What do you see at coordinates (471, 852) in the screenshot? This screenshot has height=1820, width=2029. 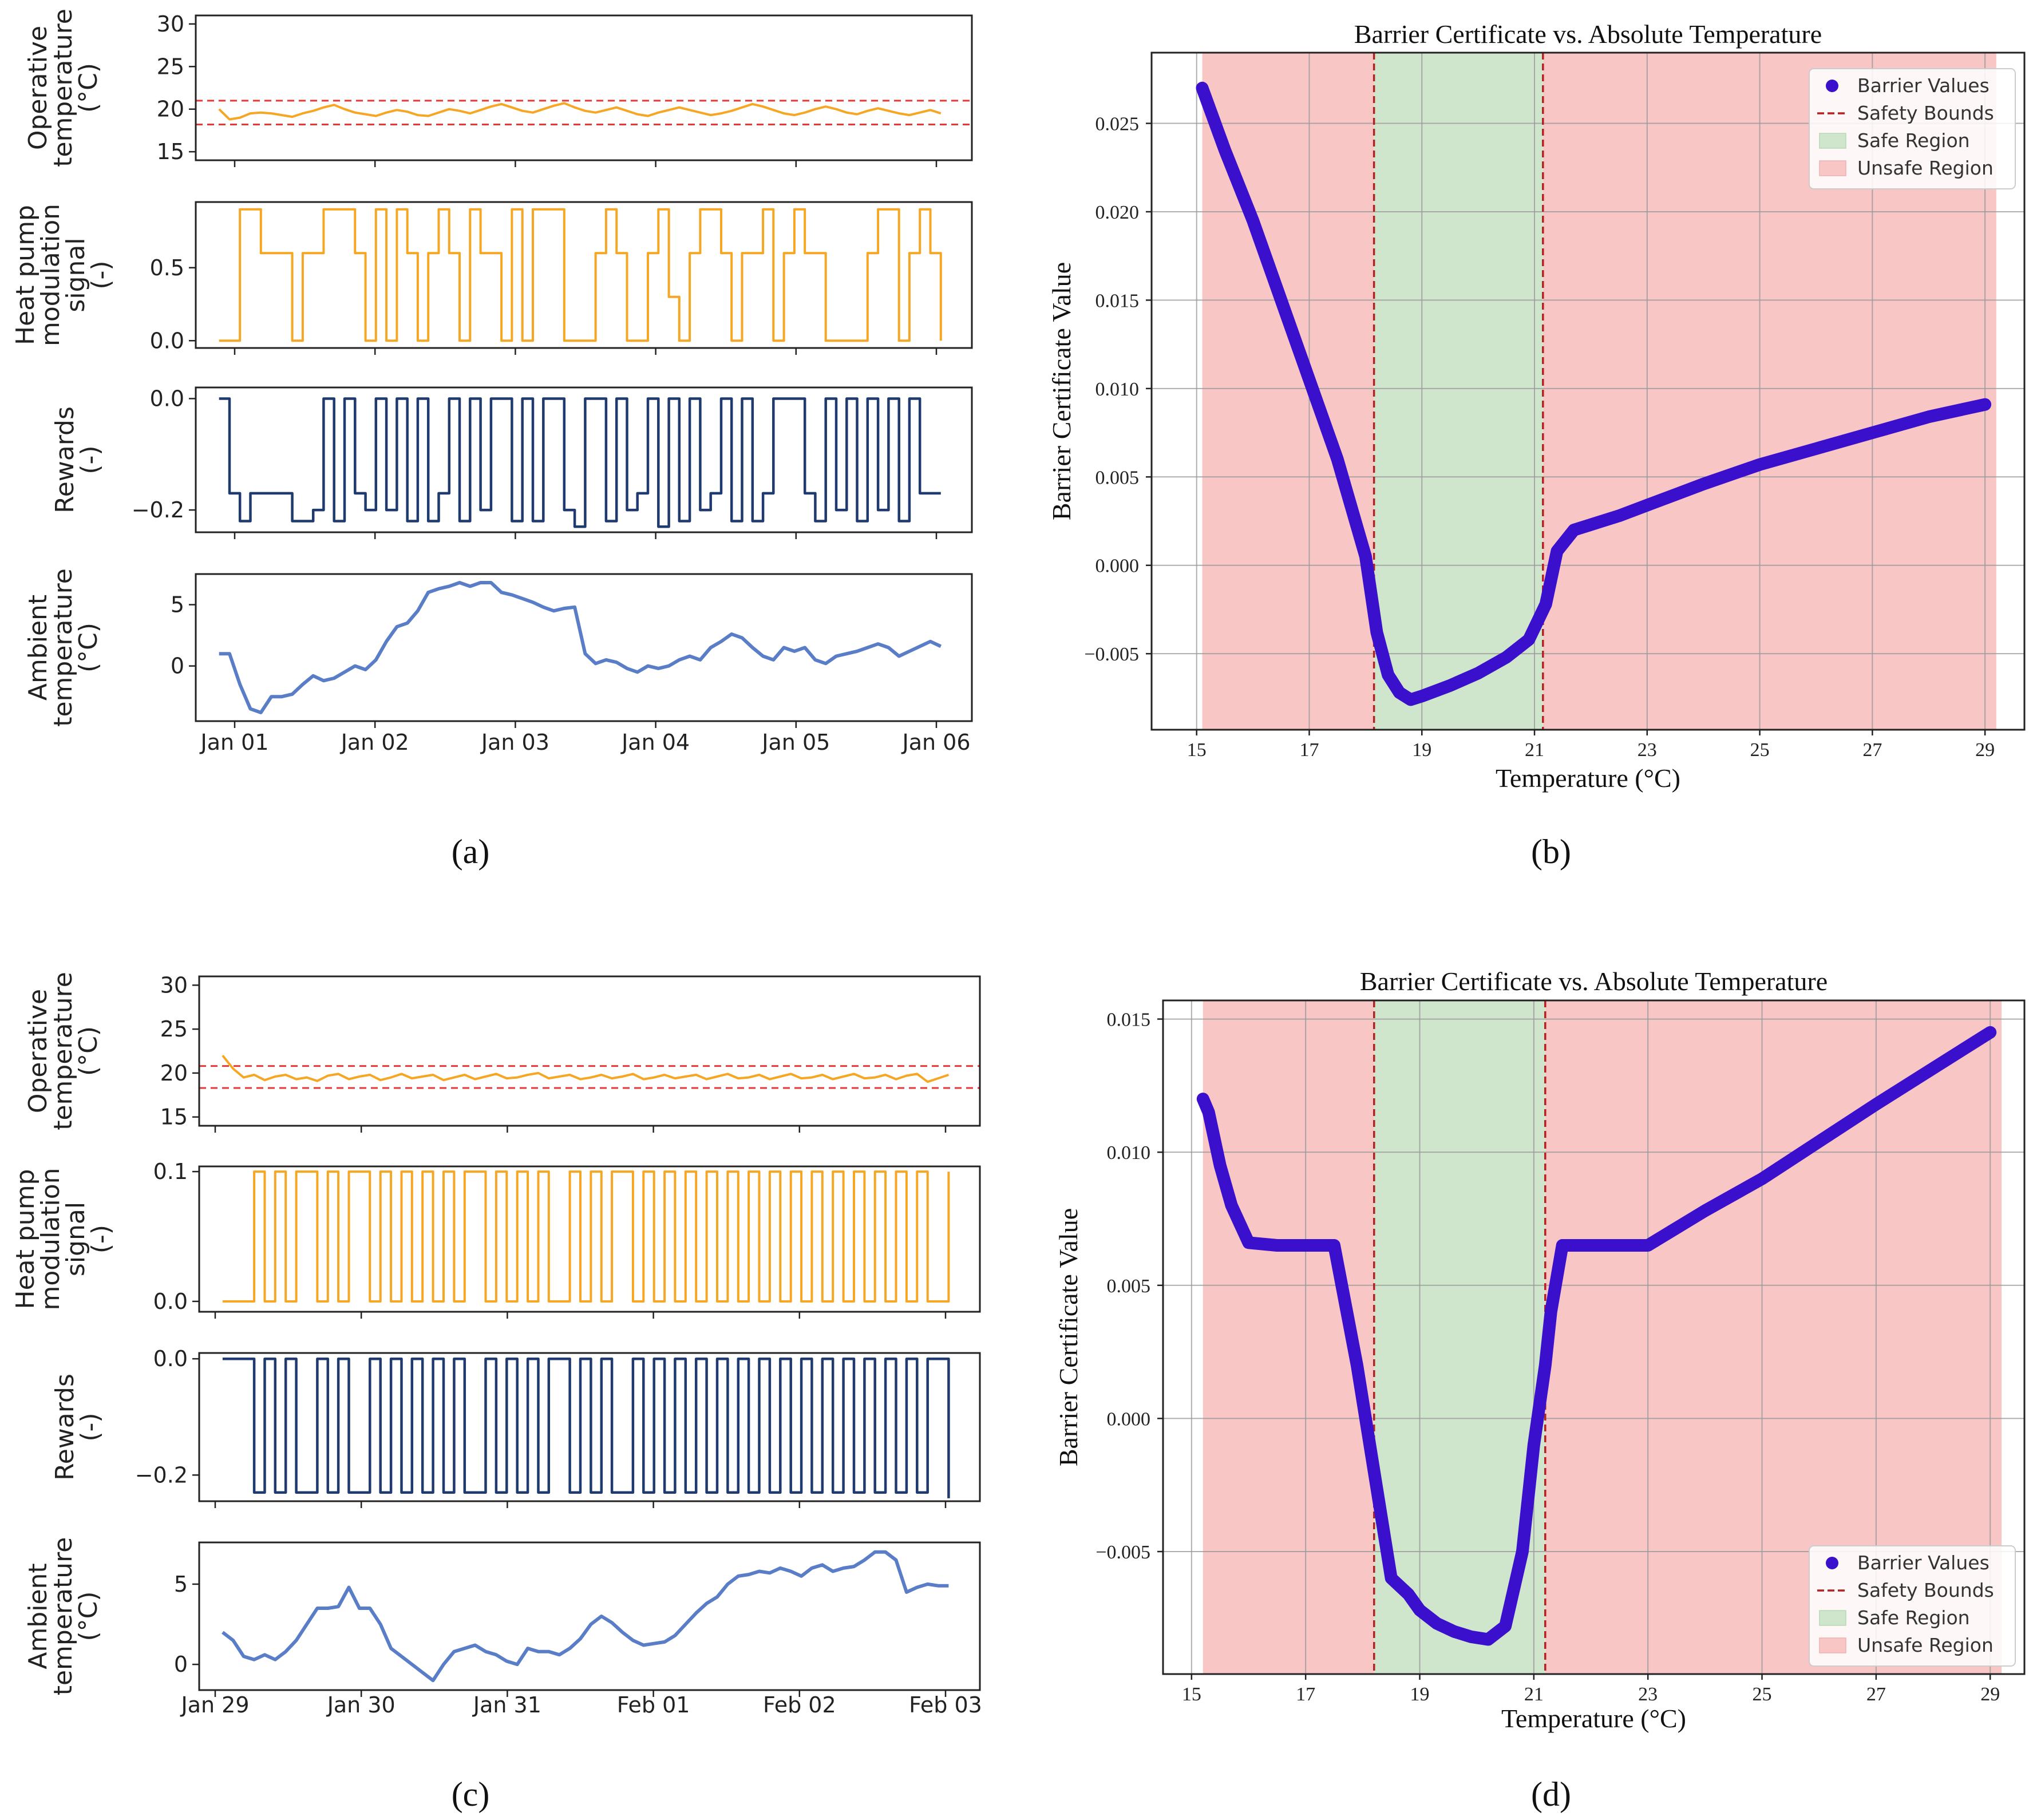 I see `panel-label: (a)` at bounding box center [471, 852].